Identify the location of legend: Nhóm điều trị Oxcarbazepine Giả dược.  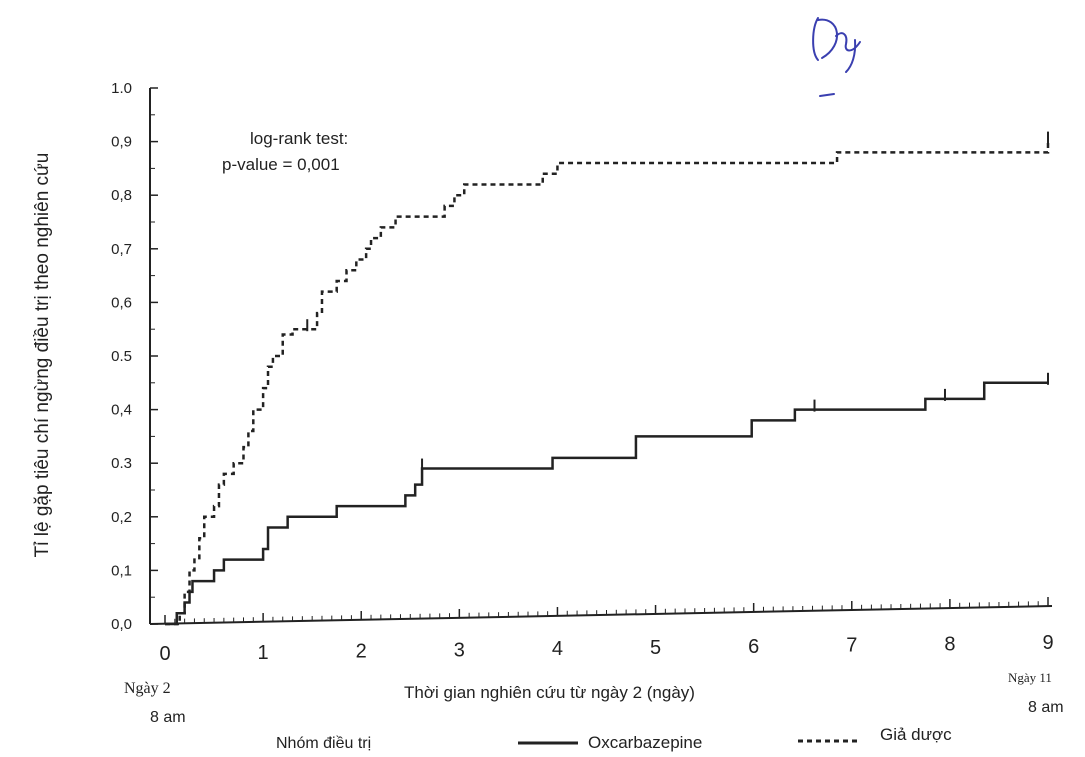
(614, 738).